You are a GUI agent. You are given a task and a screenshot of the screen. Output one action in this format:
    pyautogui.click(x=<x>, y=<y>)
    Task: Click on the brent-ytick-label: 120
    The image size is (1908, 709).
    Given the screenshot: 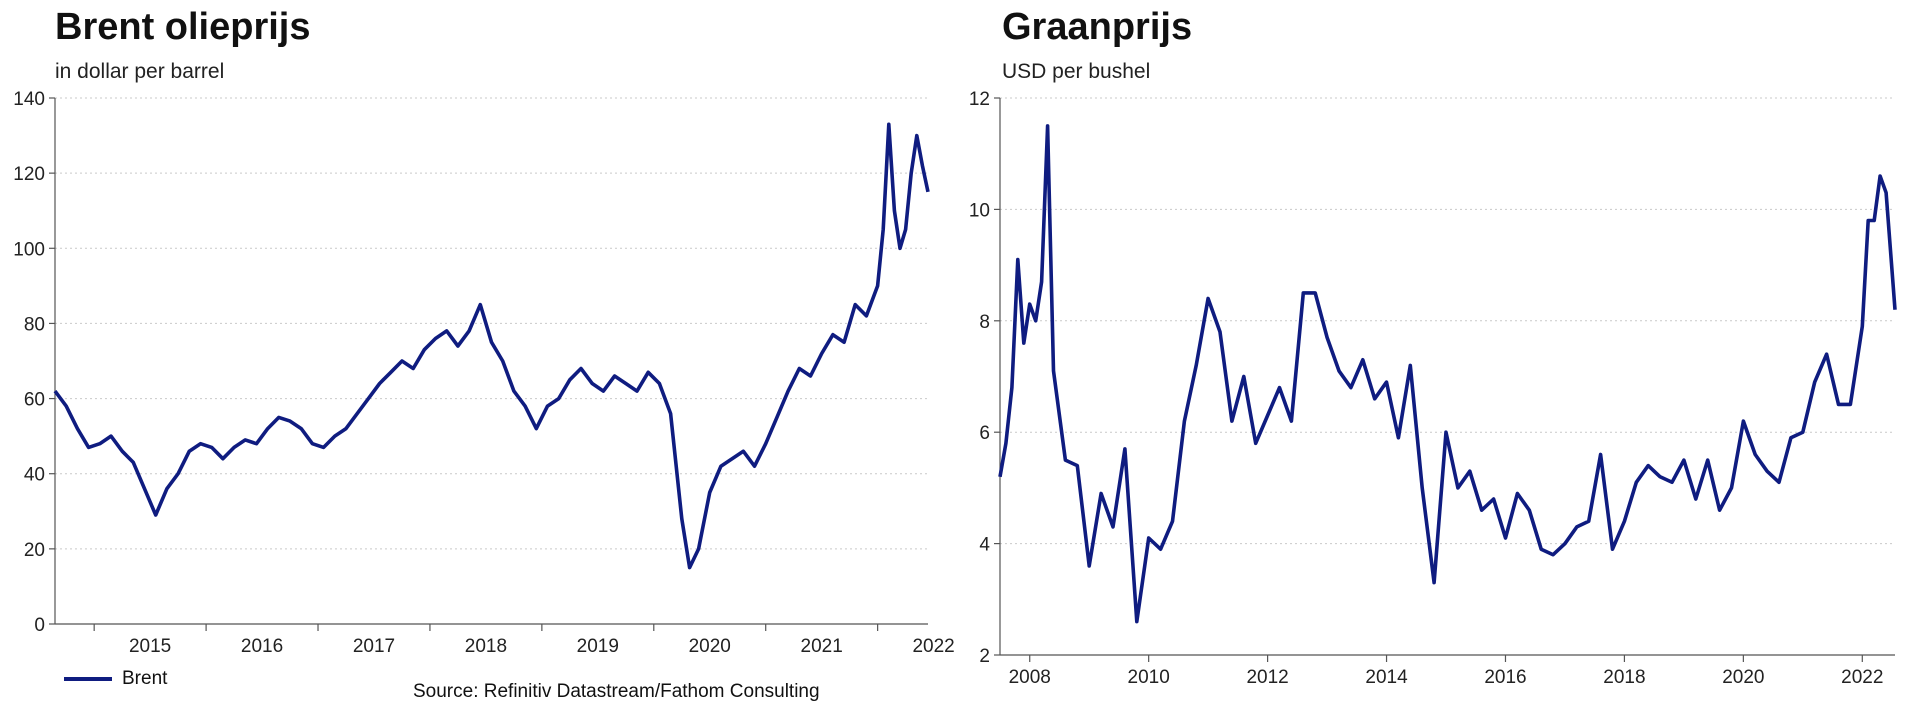 What is the action you would take?
    pyautogui.click(x=29, y=174)
    